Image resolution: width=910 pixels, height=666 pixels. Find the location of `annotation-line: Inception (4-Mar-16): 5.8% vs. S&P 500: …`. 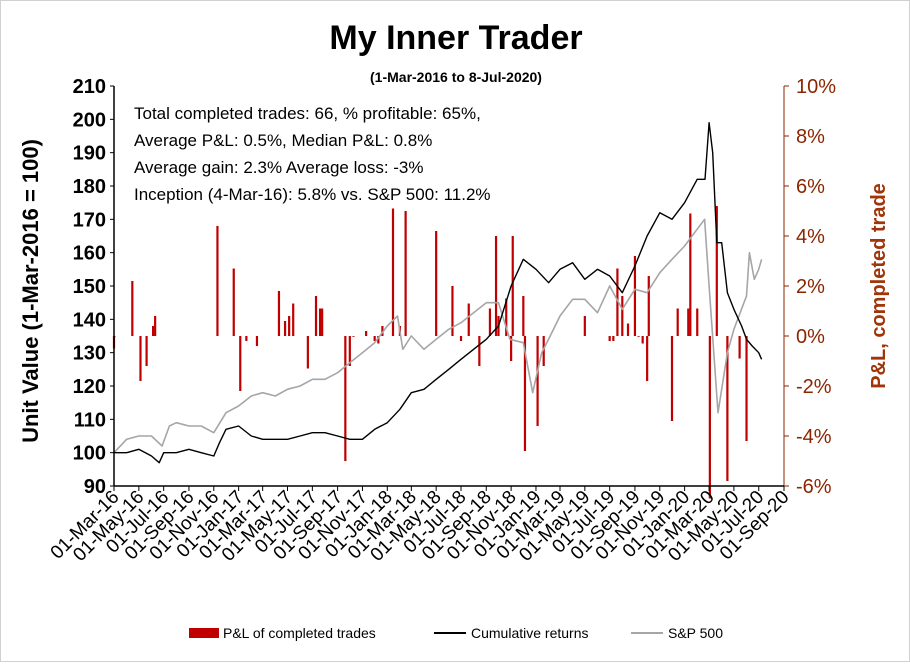

annotation-line: Inception (4-Mar-16): 5.8% vs. S&P 500: … is located at coordinates (312, 194).